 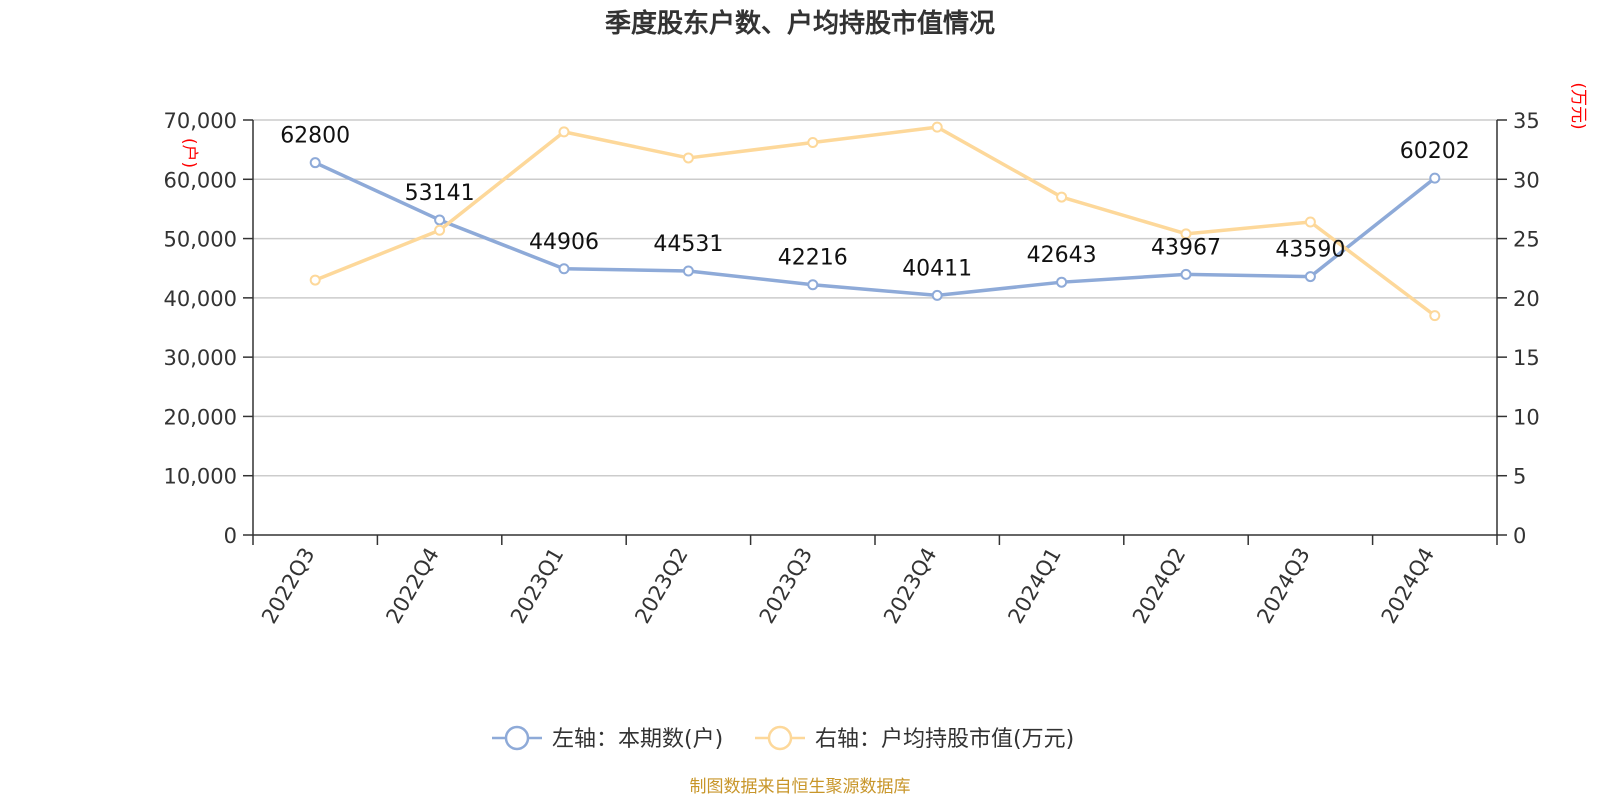 What do you see at coordinates (800, 23) in the screenshot?
I see `chart-title: 季度股东户数、户均持股市值情况` at bounding box center [800, 23].